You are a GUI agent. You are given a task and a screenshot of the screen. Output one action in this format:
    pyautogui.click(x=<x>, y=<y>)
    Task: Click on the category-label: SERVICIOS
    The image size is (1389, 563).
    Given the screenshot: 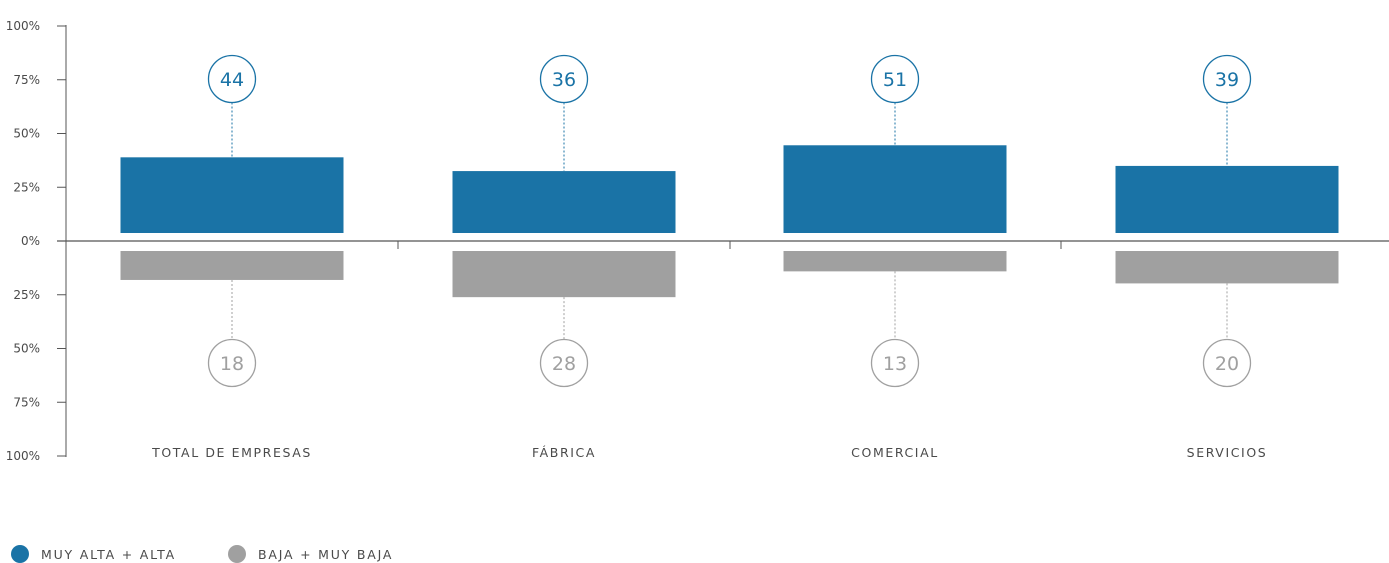 What is the action you would take?
    pyautogui.click(x=1227, y=452)
    